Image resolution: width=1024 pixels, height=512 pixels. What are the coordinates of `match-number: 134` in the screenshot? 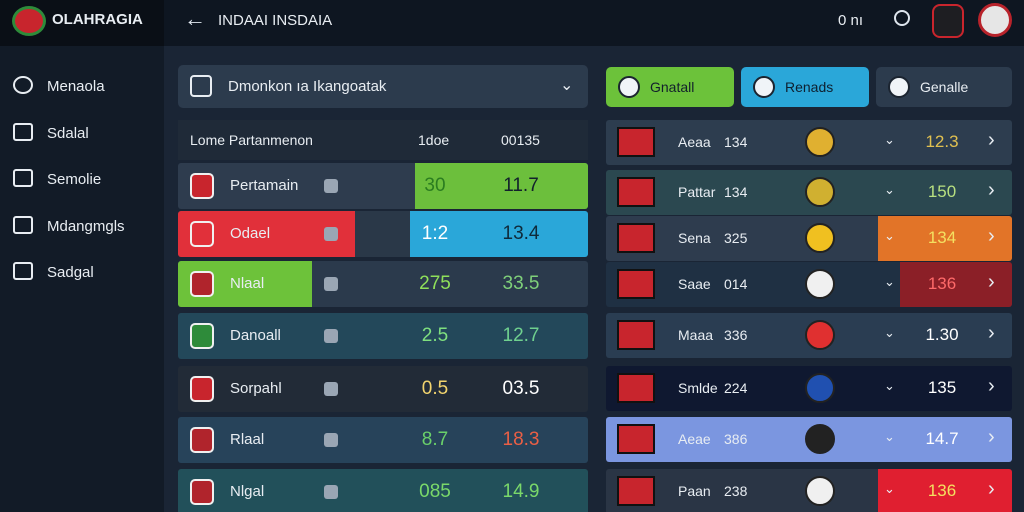 It's located at (736, 192).